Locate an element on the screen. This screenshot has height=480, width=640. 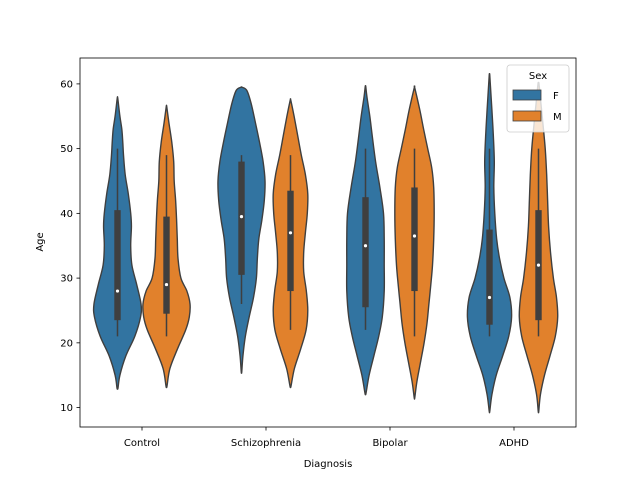
median-point-m-control is located at coordinates (166, 284).